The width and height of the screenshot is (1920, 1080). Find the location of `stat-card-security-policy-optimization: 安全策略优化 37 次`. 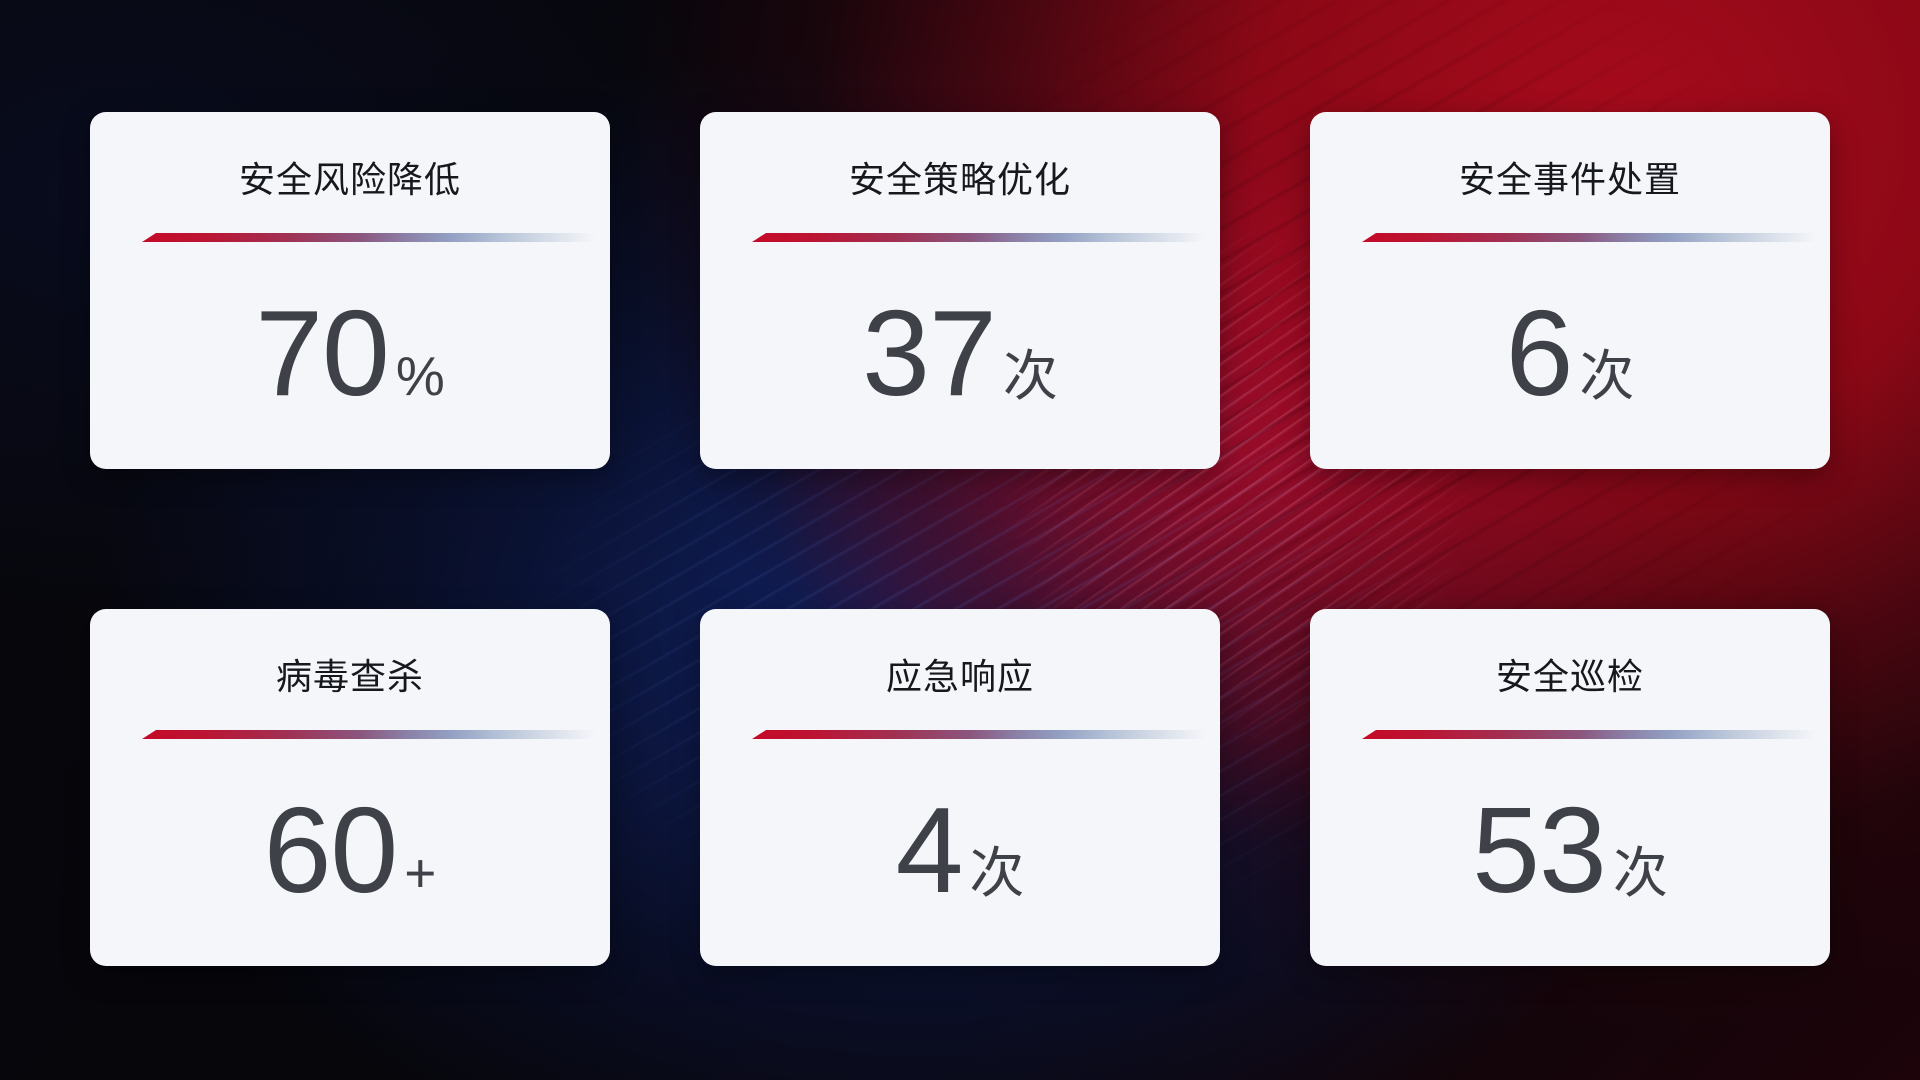

stat-card-security-policy-optimization: 安全策略优化 37 次 is located at coordinates (960, 290).